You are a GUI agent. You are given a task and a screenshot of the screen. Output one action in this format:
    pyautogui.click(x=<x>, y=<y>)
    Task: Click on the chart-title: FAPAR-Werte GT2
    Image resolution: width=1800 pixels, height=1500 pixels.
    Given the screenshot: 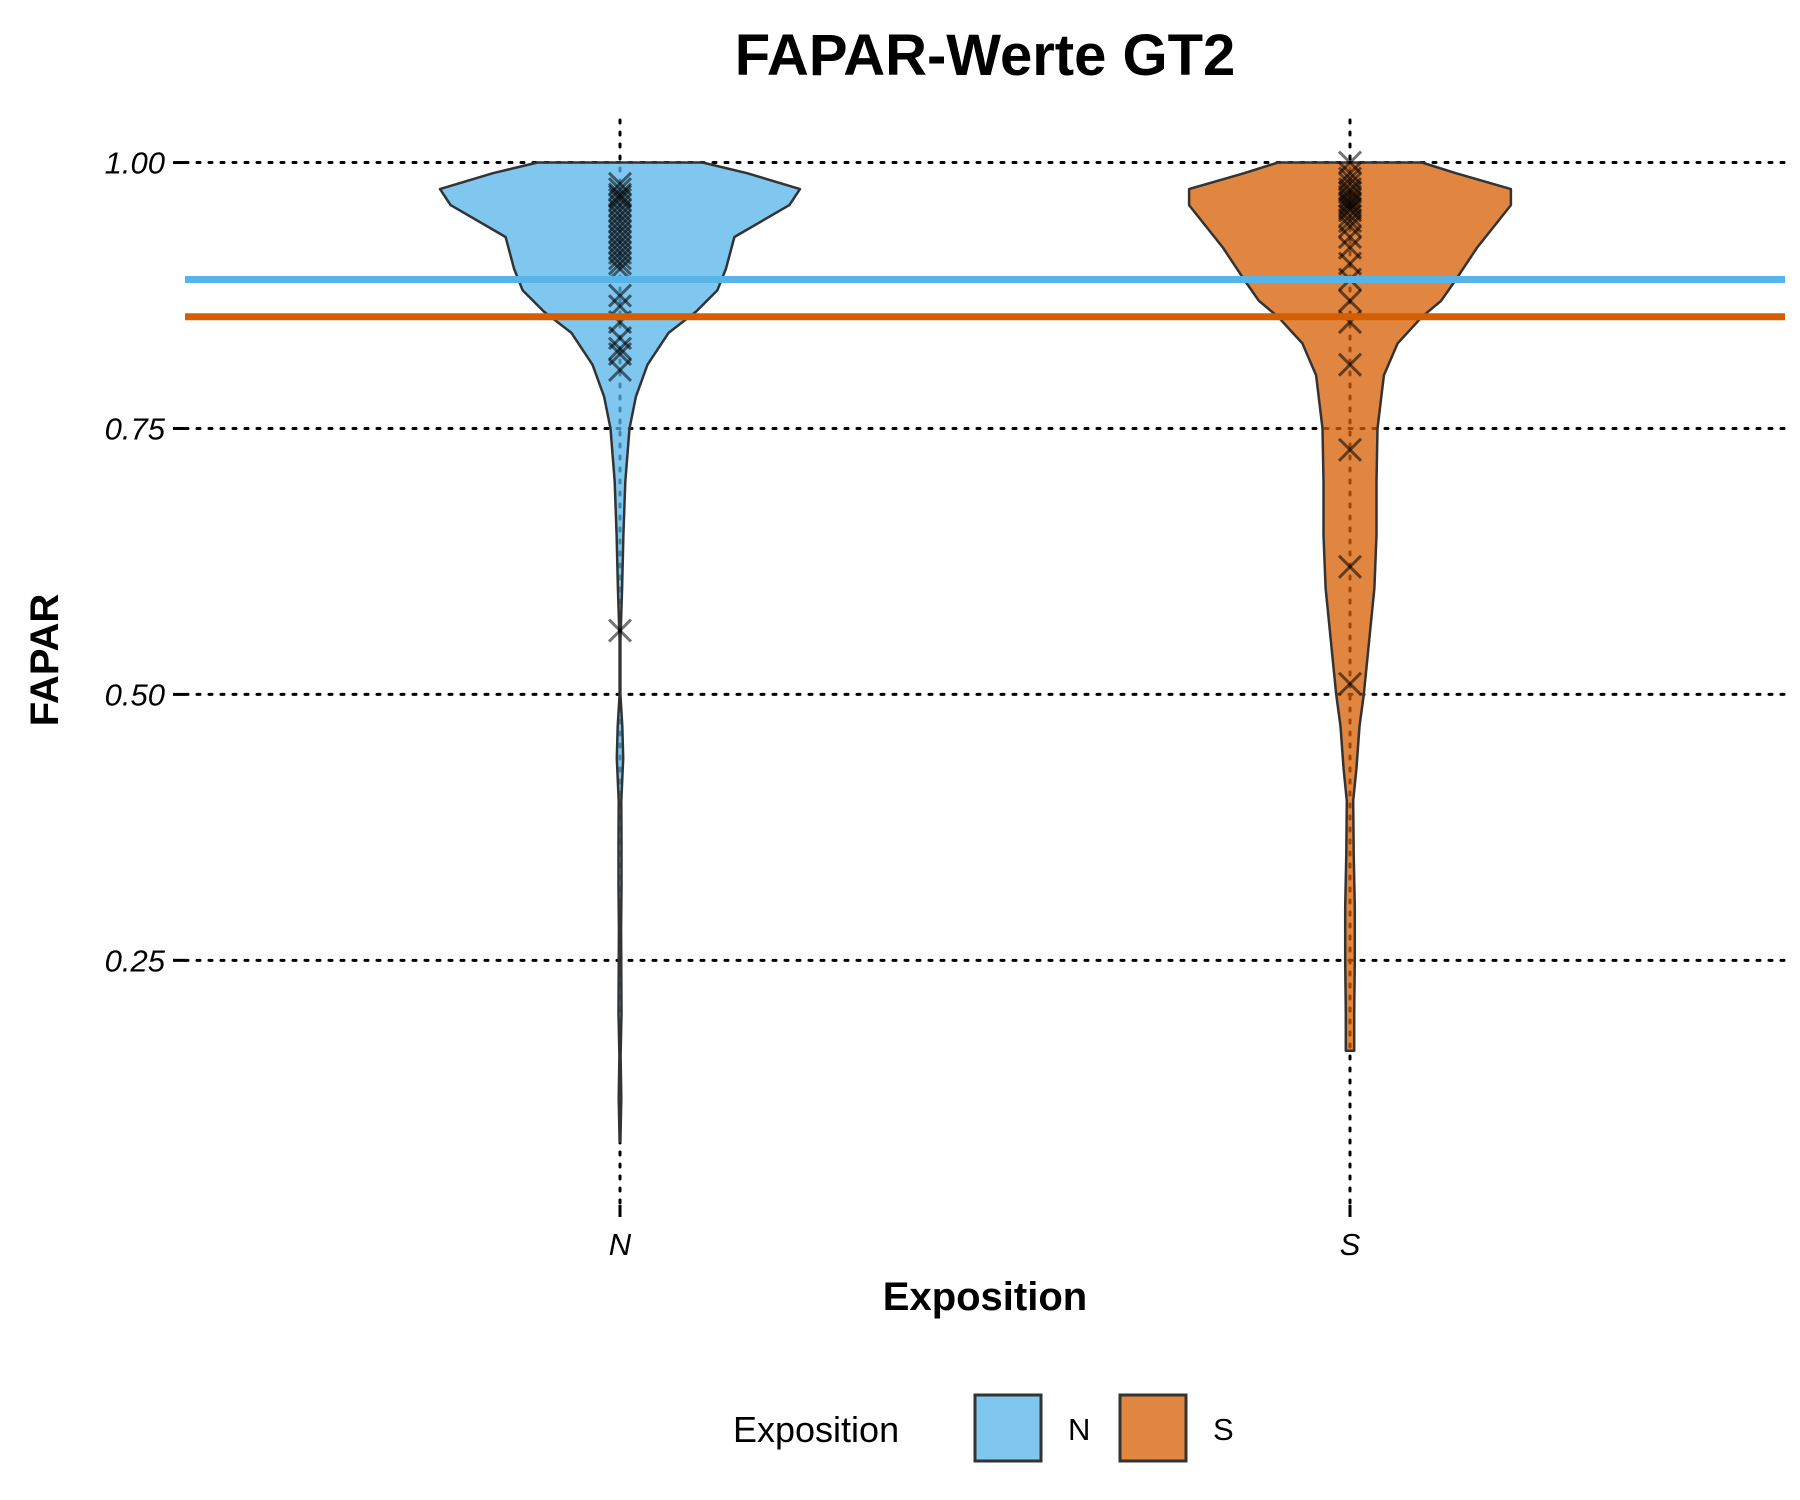 What is the action you would take?
    pyautogui.click(x=985, y=55)
    